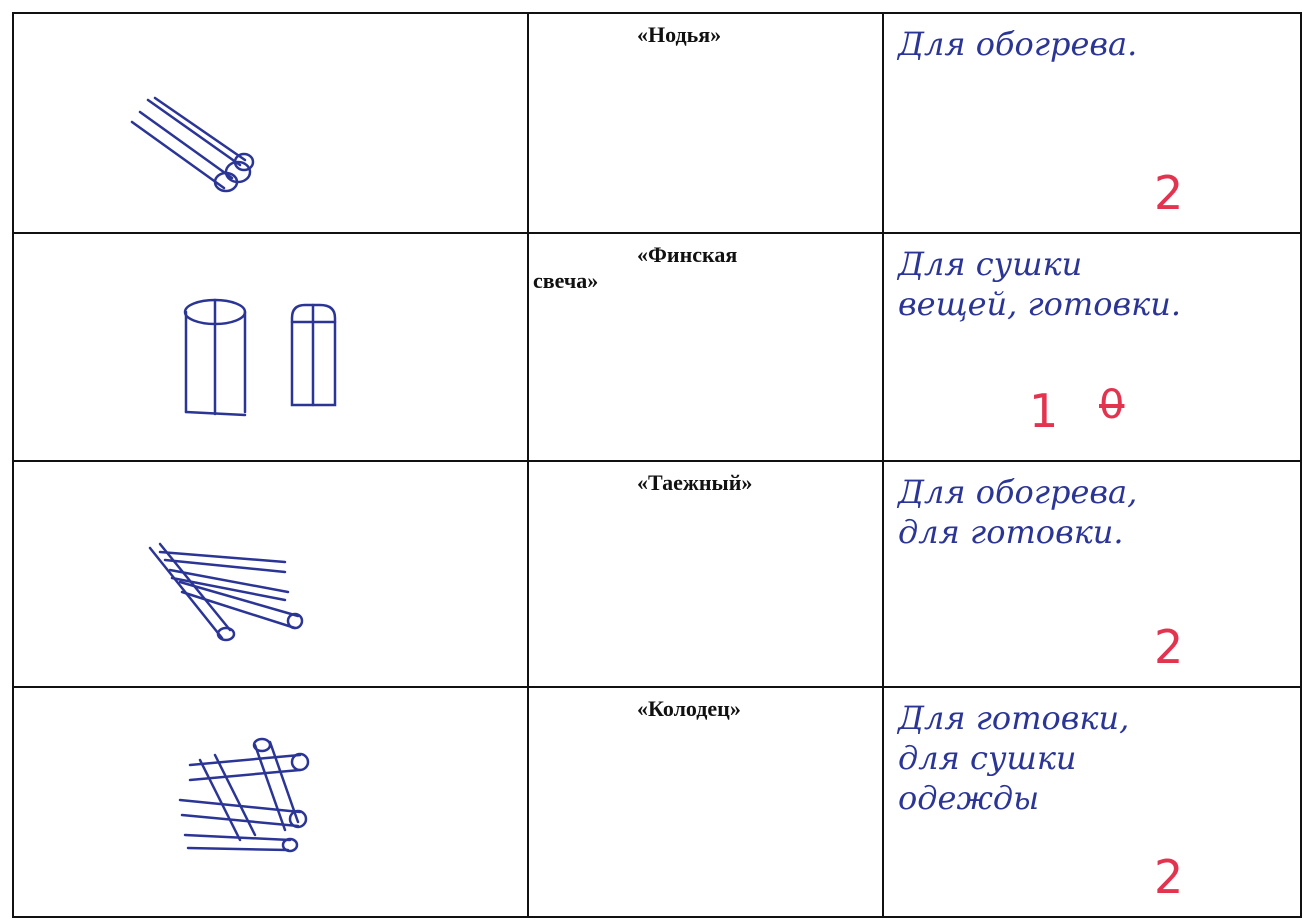 The image size is (1303, 921). What do you see at coordinates (1092, 753) in the screenshot?
I see `handwritten-purpose: Для готовки, для сушки одежды` at bounding box center [1092, 753].